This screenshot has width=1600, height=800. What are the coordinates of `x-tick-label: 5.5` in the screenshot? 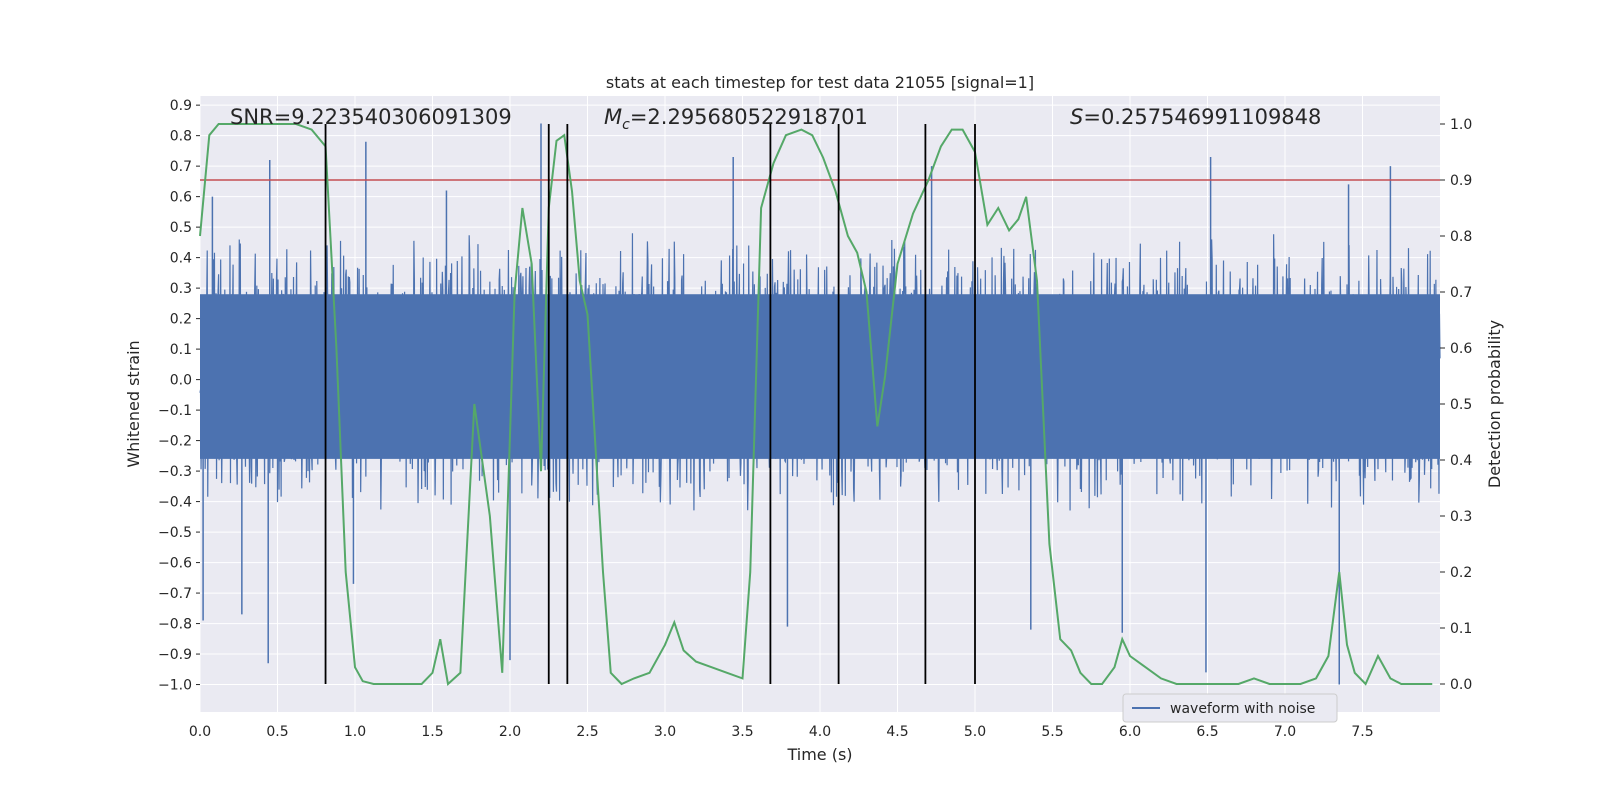 It's located at (1052, 732).